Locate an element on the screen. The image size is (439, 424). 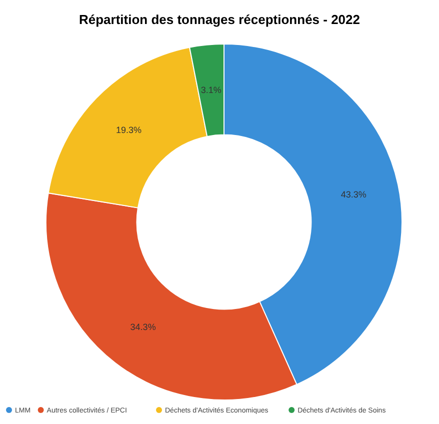
data-label: 3.1% is located at coordinates (211, 90).